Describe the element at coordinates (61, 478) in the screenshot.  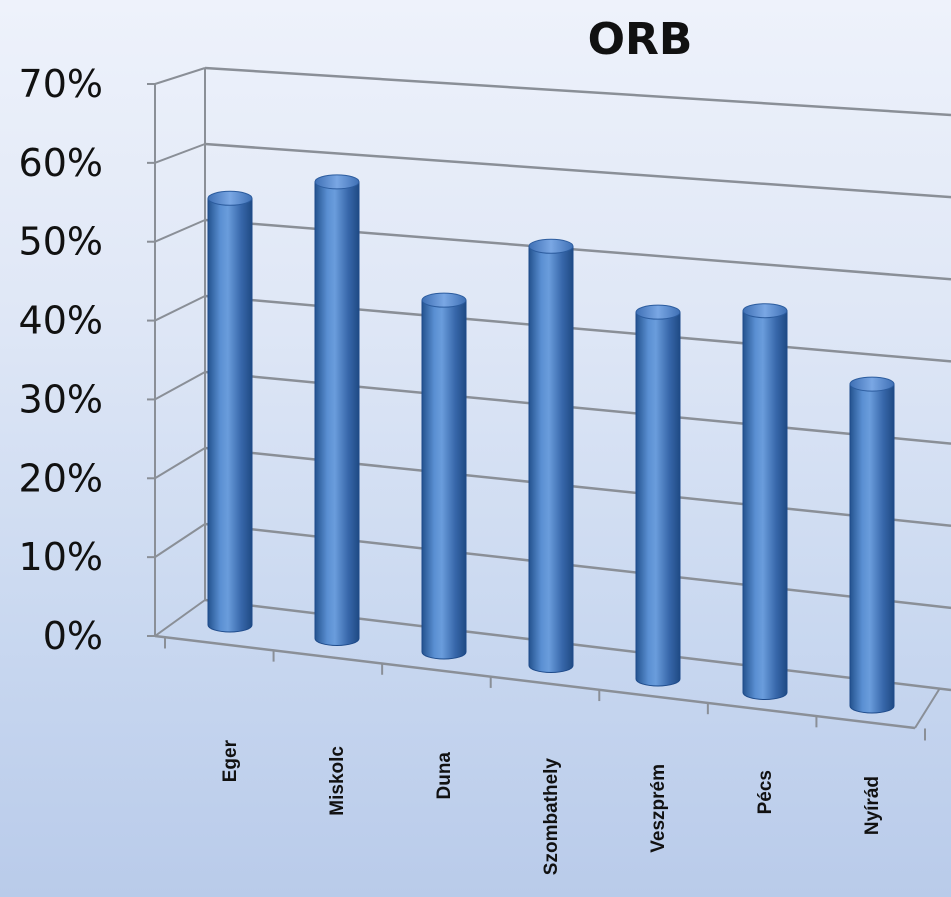
I see `y-tick-label: 20%` at that location.